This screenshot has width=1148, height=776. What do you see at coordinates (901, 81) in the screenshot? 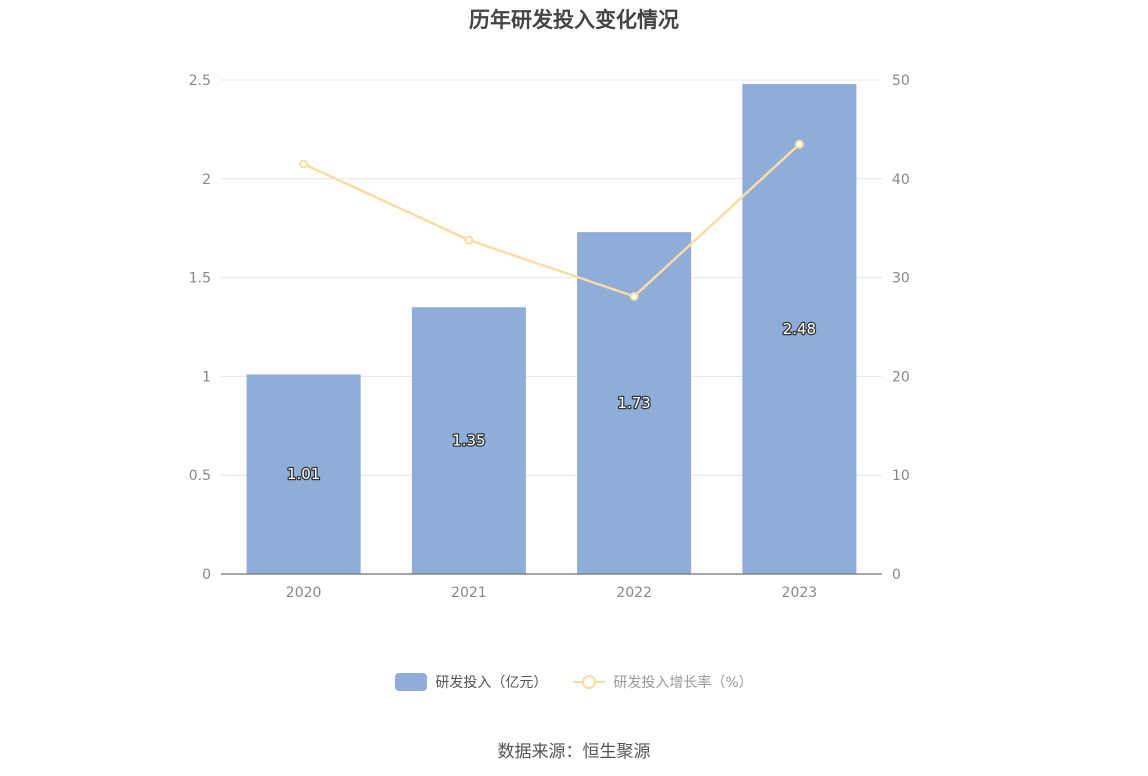
I see `y-right-tick-label: 50` at bounding box center [901, 81].